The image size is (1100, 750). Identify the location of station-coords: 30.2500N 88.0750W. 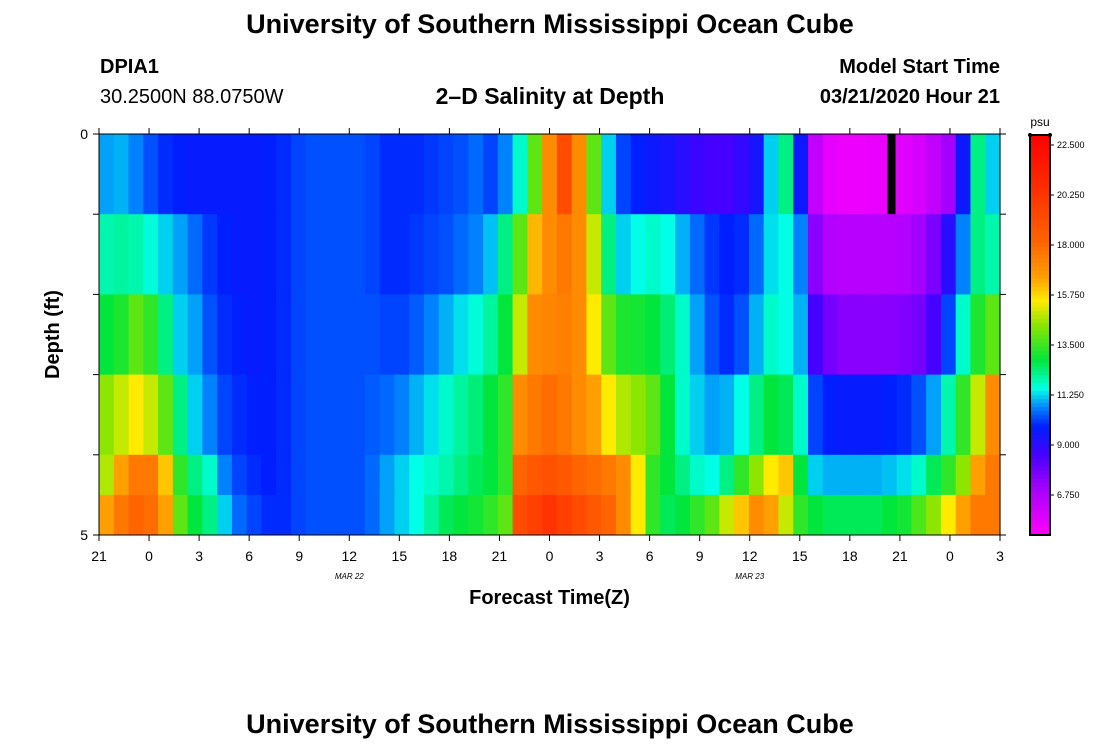
(192, 97).